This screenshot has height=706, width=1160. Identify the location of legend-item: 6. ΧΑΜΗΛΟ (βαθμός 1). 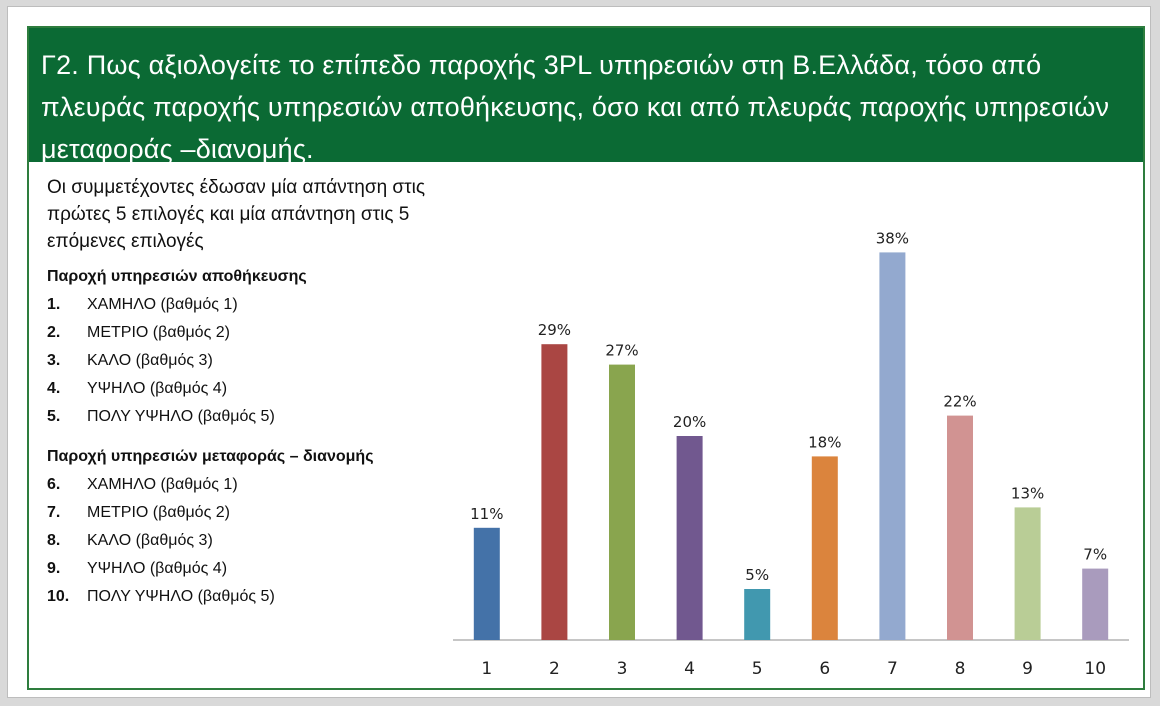
(237, 485).